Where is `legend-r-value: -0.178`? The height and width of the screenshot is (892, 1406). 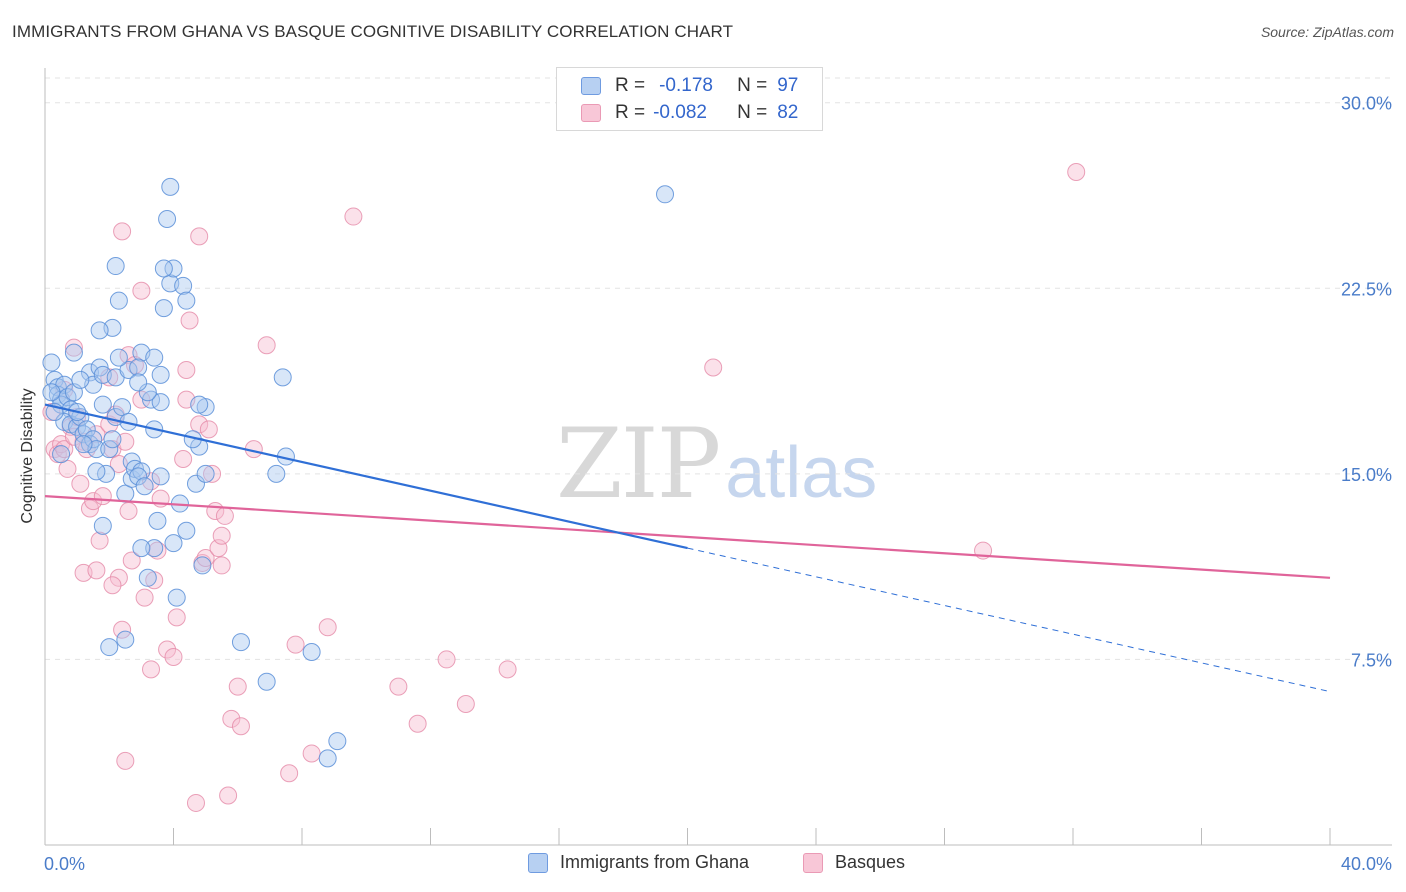 legend-r-value: -0.178 is located at coordinates (686, 85).